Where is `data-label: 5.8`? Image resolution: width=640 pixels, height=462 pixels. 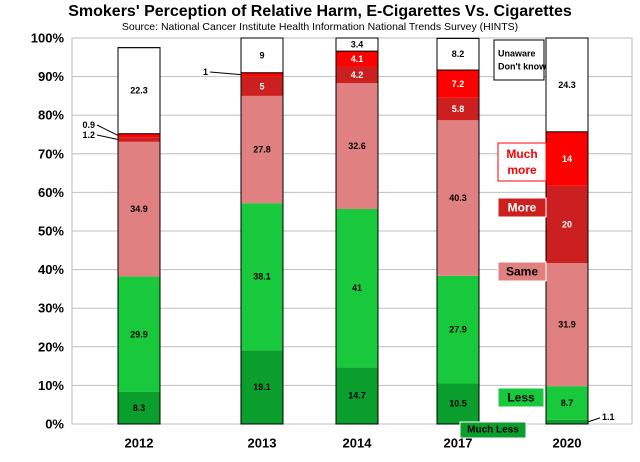 data-label: 5.8 is located at coordinates (458, 109).